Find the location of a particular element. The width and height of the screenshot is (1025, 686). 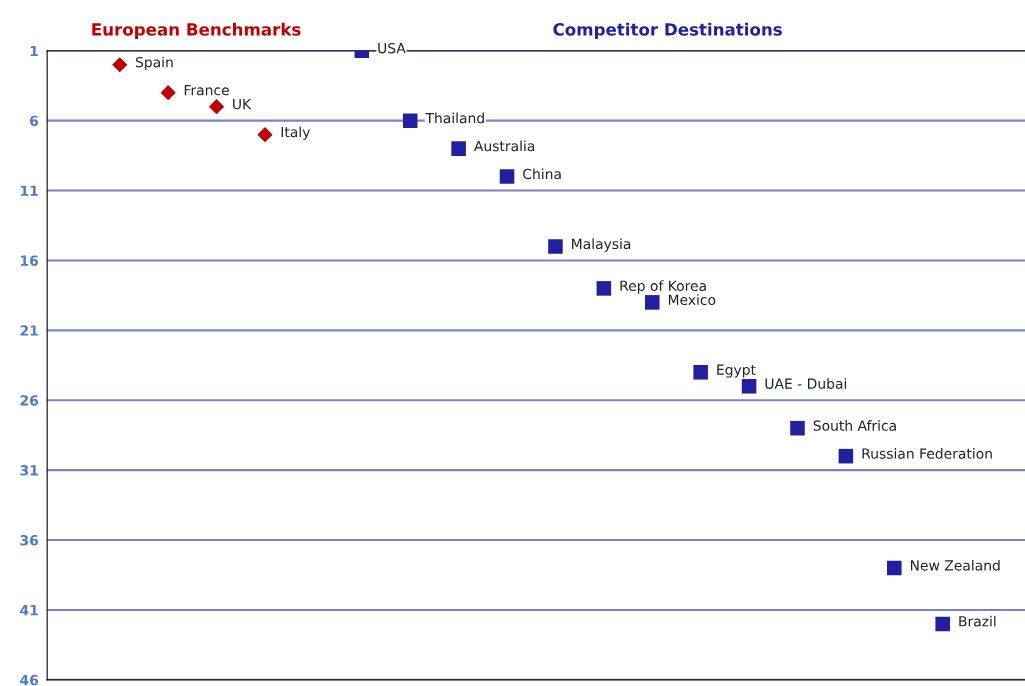

y-tick-label: 16 is located at coordinates (30, 260).